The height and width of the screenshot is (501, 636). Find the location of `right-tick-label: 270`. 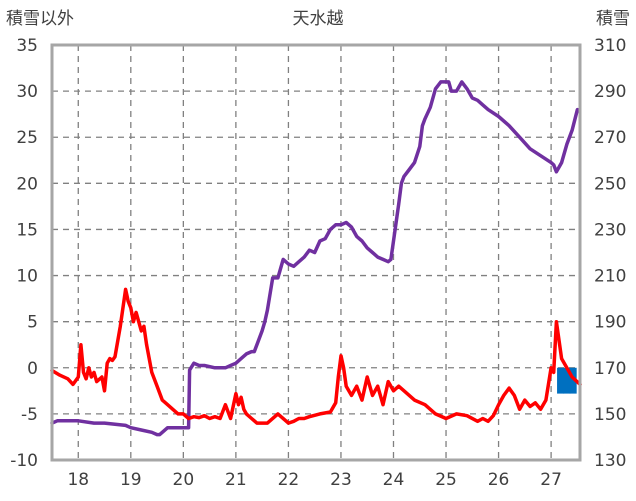

right-tick-label: 270 is located at coordinates (610, 138).